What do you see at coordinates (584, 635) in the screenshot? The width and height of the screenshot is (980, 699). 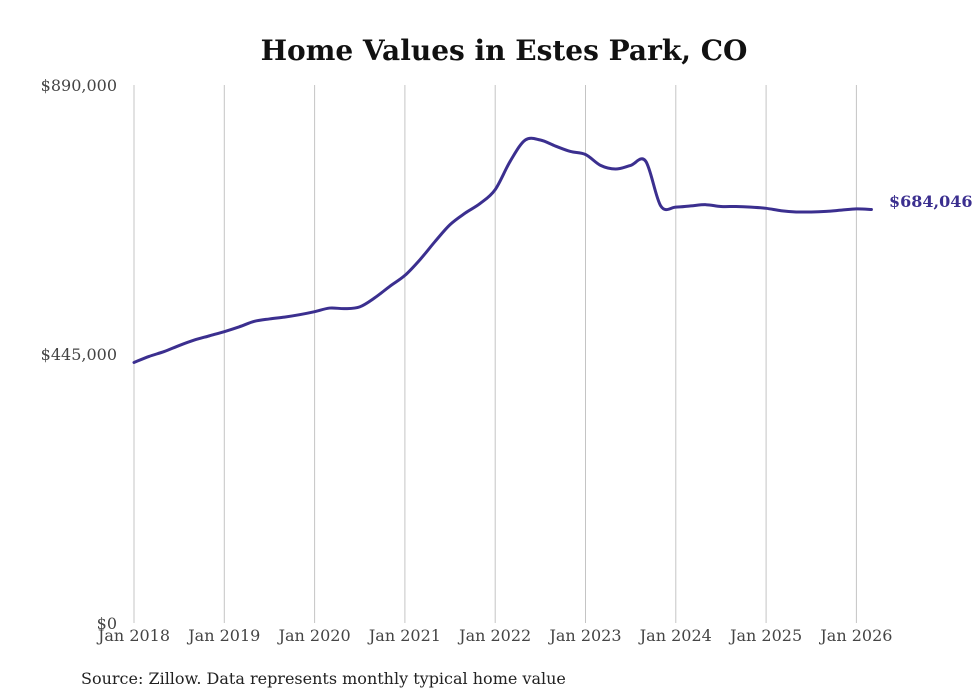 I see `x-tick-label: Jan 2023` at bounding box center [584, 635].